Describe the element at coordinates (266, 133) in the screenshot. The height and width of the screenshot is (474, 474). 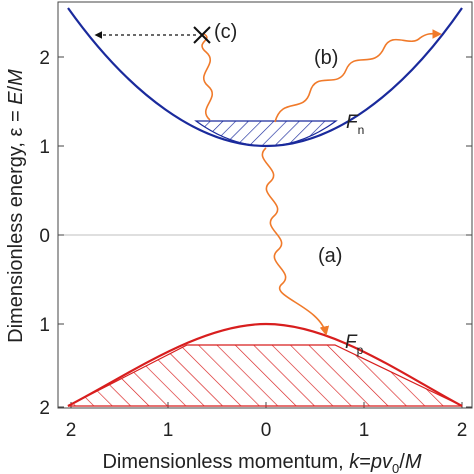
I see `conduction-band-filled-states` at that location.